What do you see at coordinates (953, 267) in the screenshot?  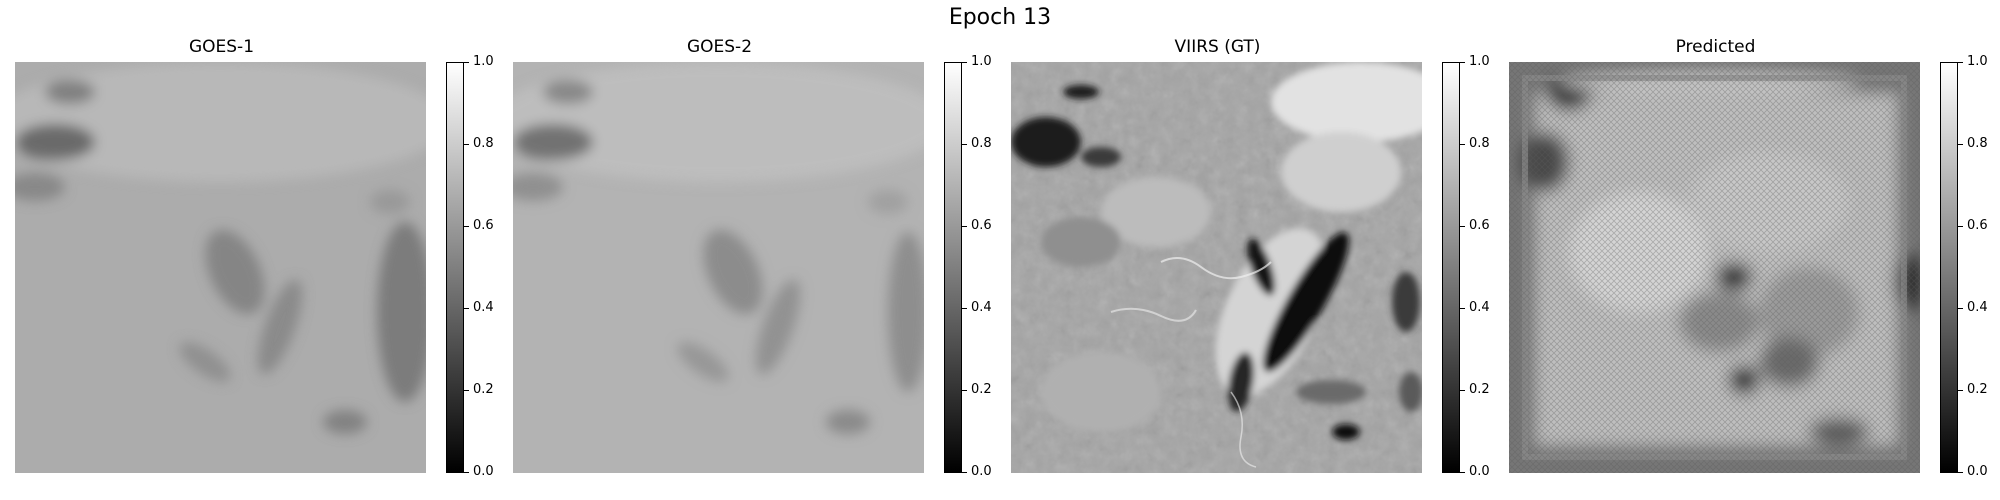 I see `colorbar-goes2` at bounding box center [953, 267].